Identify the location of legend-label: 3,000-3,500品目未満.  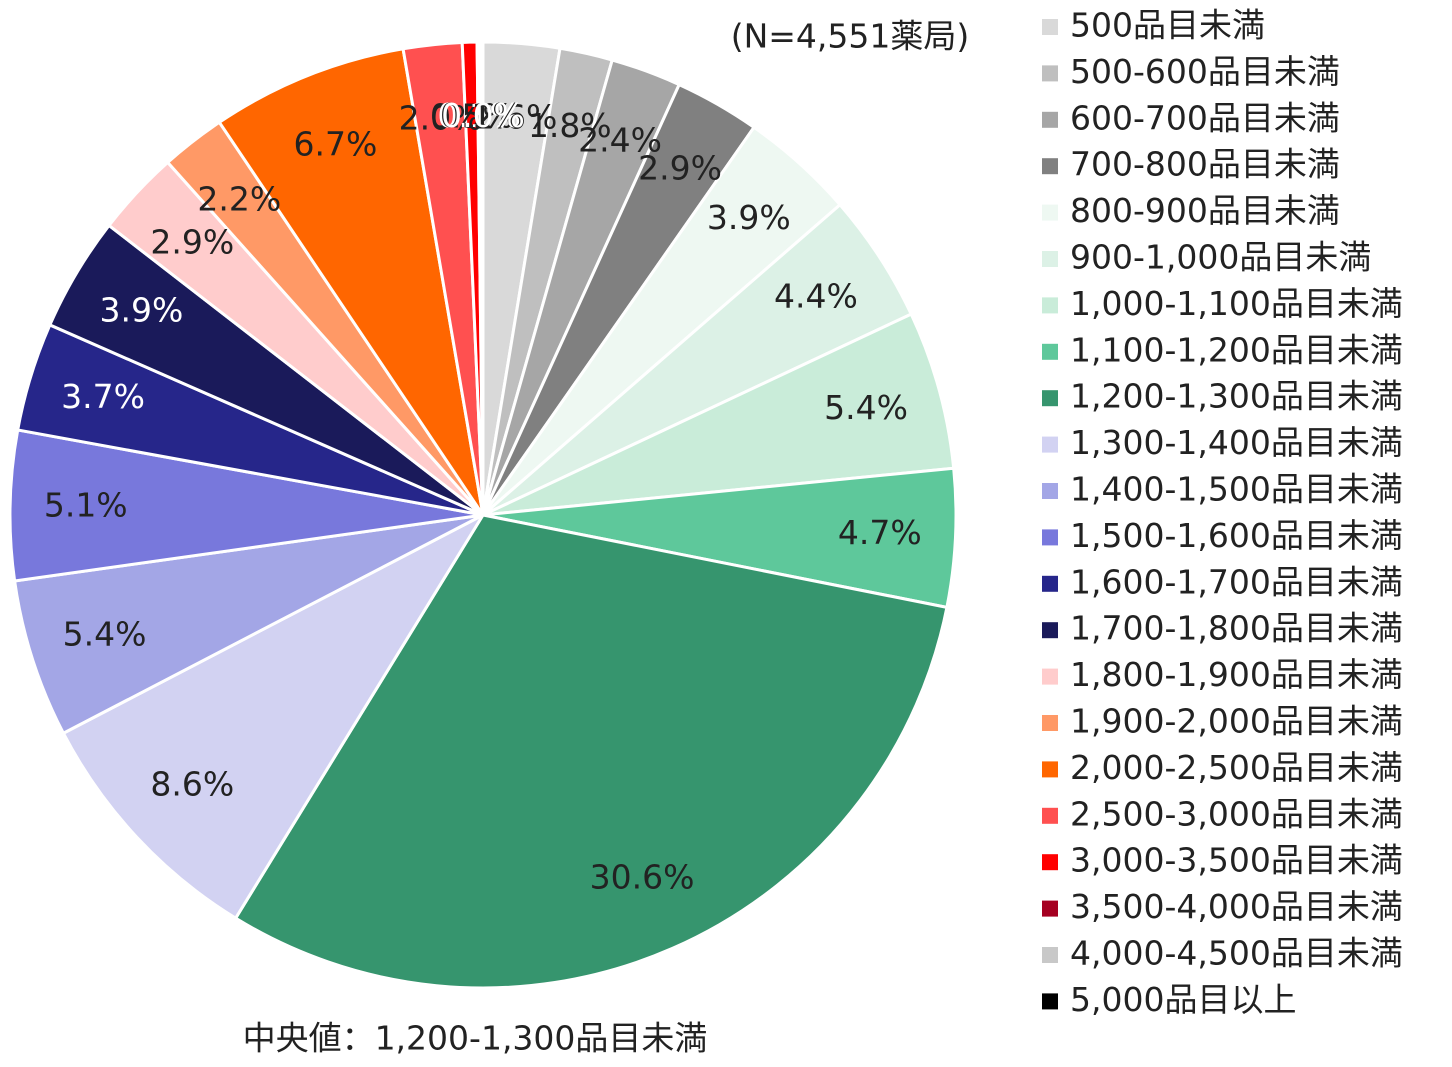
(1236, 860).